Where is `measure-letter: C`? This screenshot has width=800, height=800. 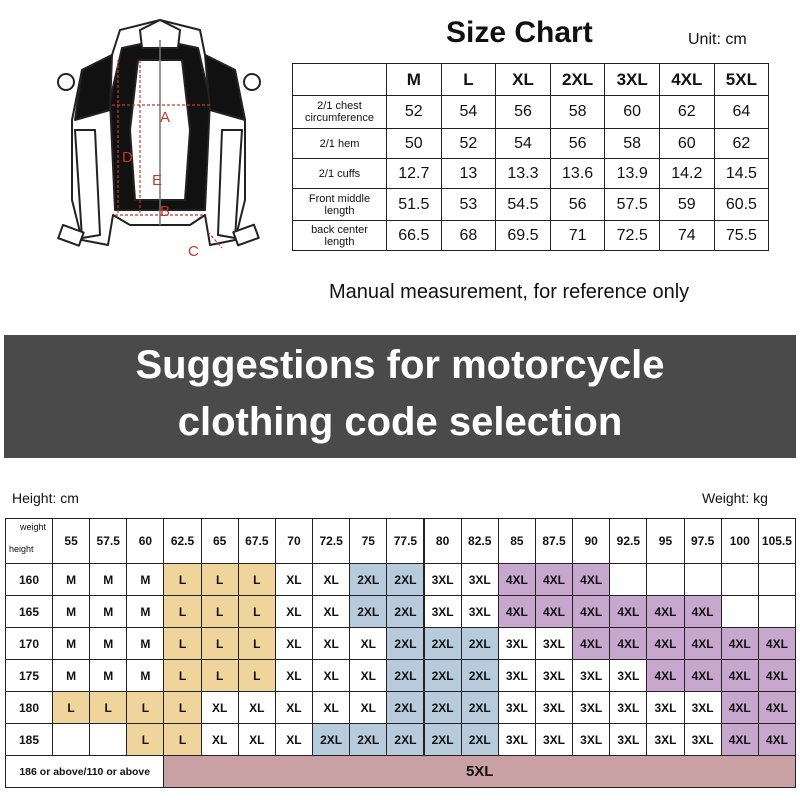
measure-letter: C is located at coordinates (193, 251).